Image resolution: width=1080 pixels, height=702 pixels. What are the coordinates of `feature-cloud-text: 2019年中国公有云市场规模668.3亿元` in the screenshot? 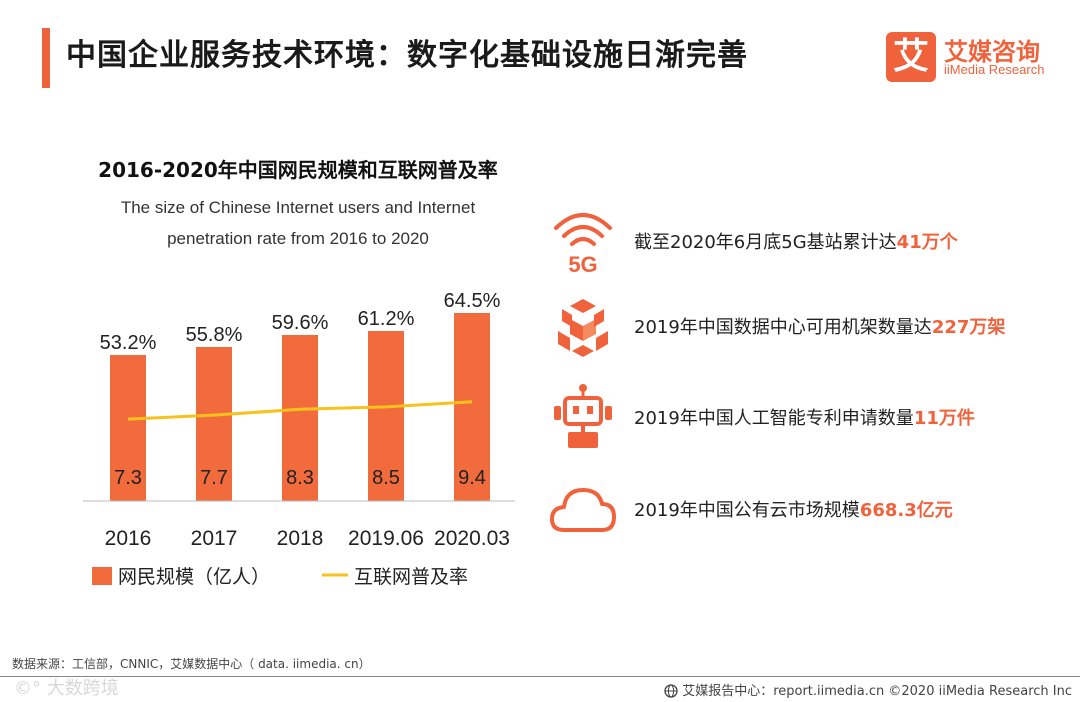 It's located at (793, 509).